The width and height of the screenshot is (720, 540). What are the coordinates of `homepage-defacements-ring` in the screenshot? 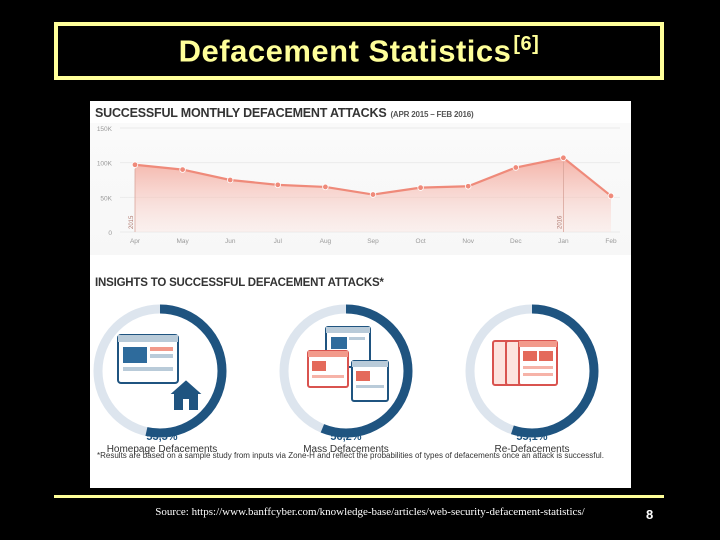 It's located at (160, 371).